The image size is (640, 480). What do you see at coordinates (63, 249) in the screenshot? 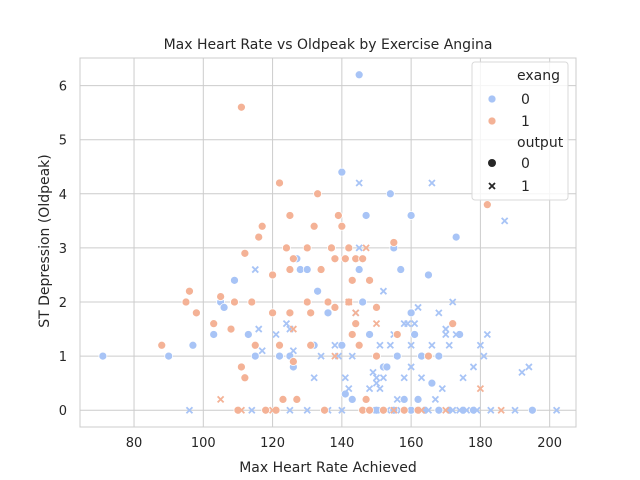
I see `y-tick-label: 3` at bounding box center [63, 249].